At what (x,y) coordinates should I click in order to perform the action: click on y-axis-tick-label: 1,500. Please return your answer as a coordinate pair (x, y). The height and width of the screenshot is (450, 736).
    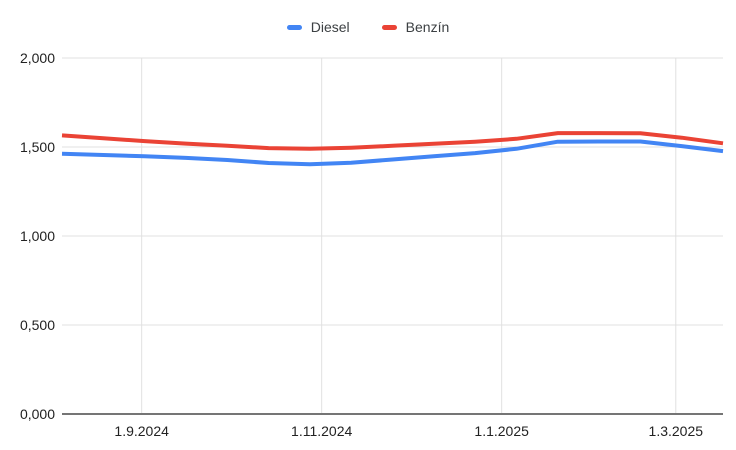
    Looking at the image, I should click on (37, 147).